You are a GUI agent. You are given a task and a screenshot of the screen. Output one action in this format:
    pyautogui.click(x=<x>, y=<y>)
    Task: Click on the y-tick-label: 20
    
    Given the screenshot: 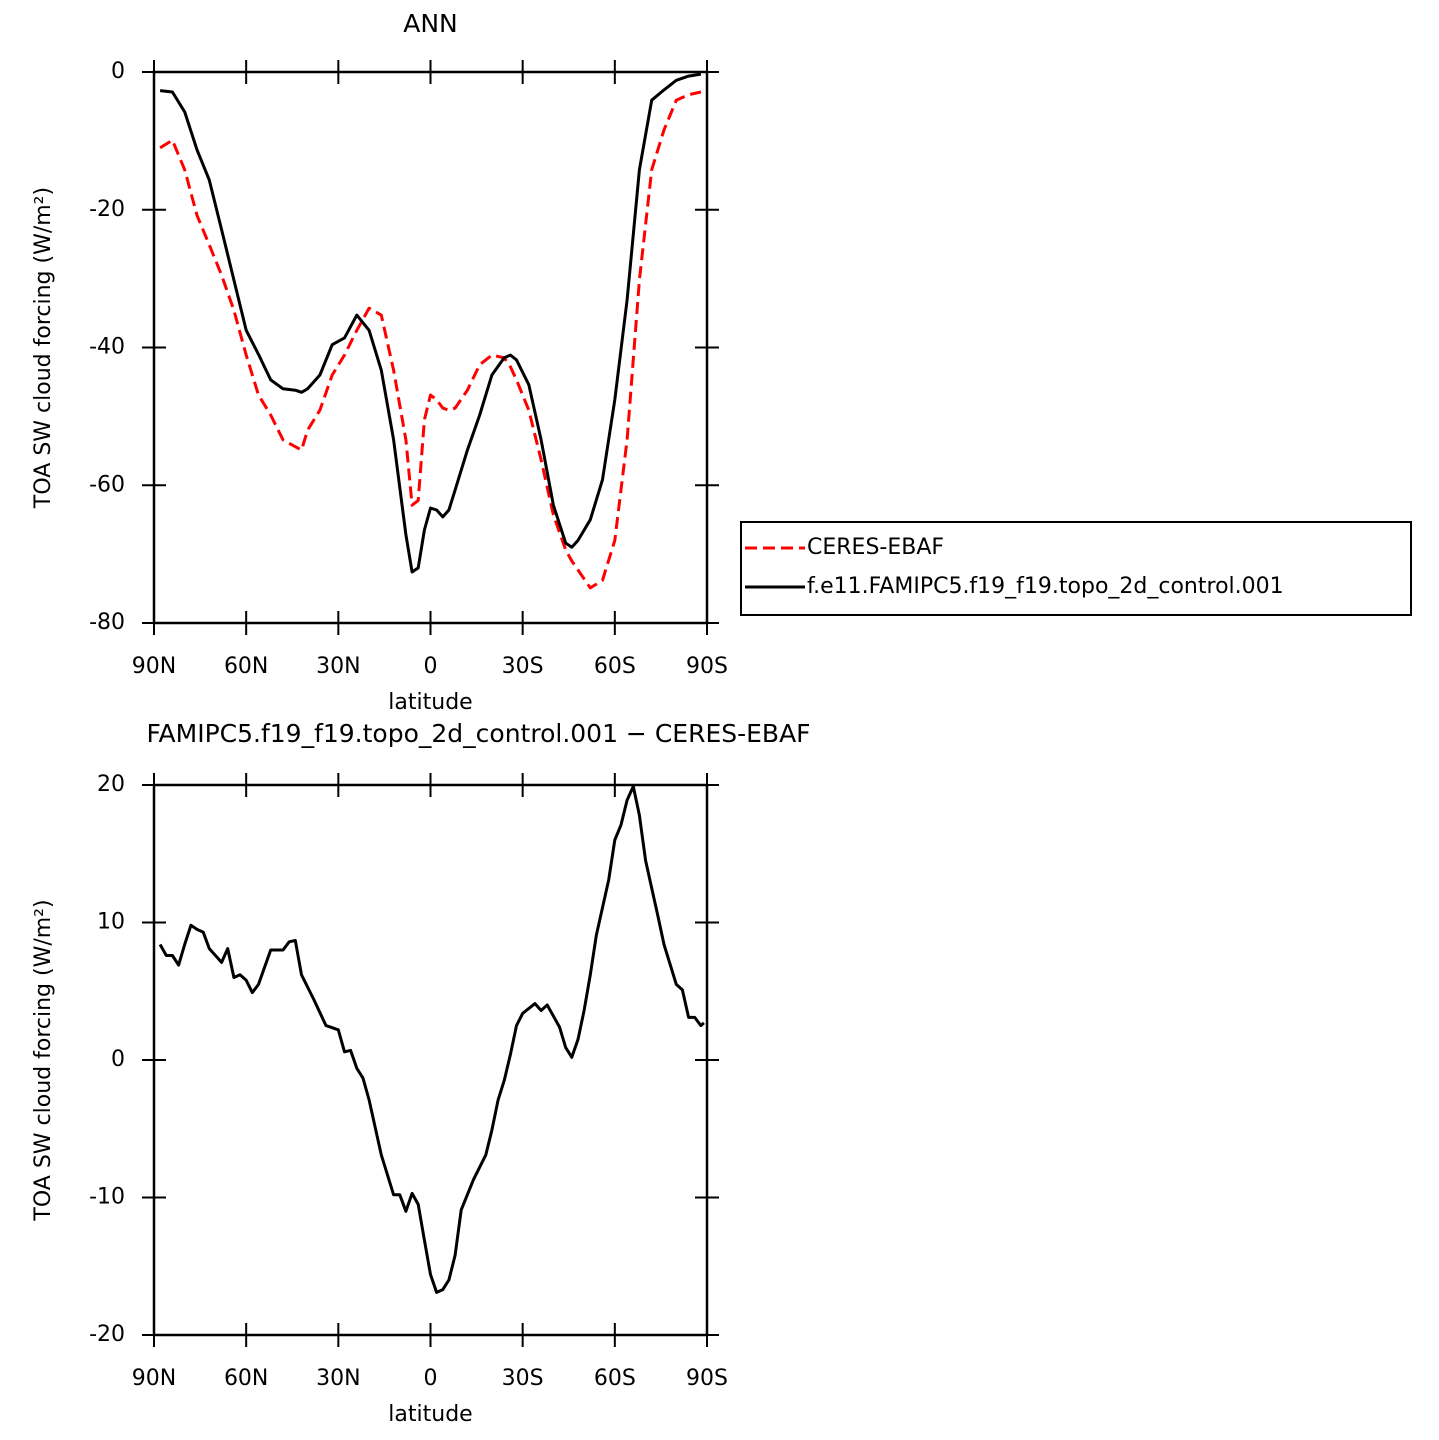 What is the action you would take?
    pyautogui.click(x=111, y=784)
    